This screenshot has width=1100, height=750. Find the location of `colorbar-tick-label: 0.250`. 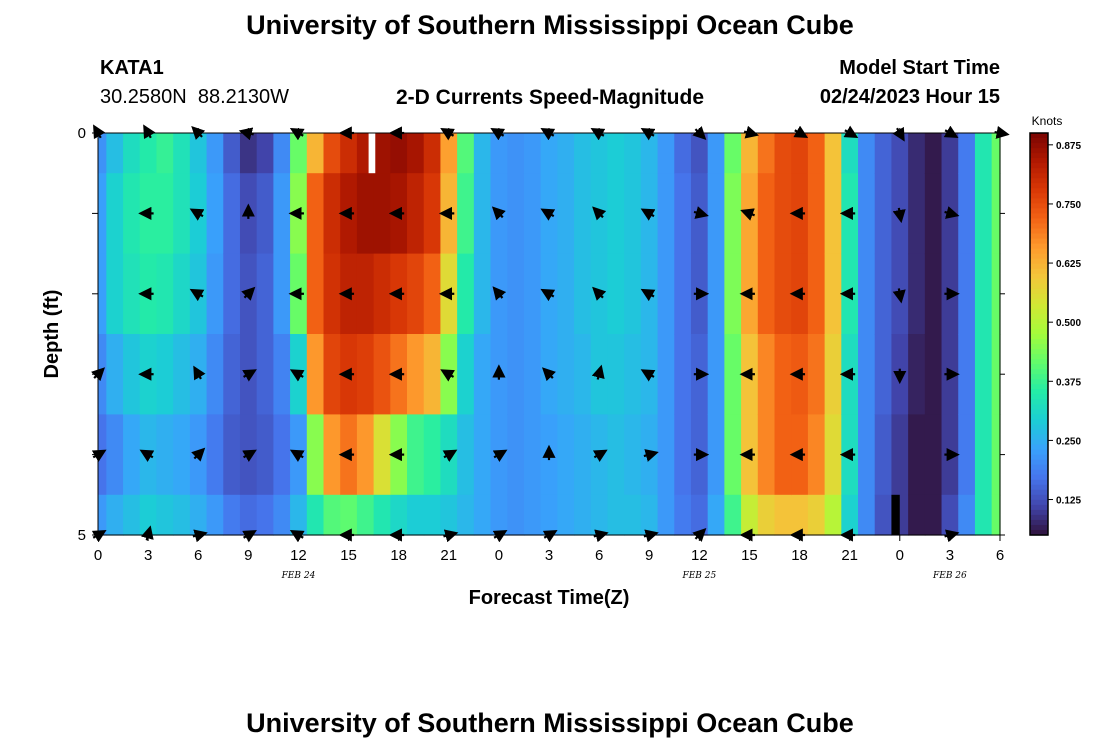

colorbar-tick-label: 0.250 is located at coordinates (1068, 441).